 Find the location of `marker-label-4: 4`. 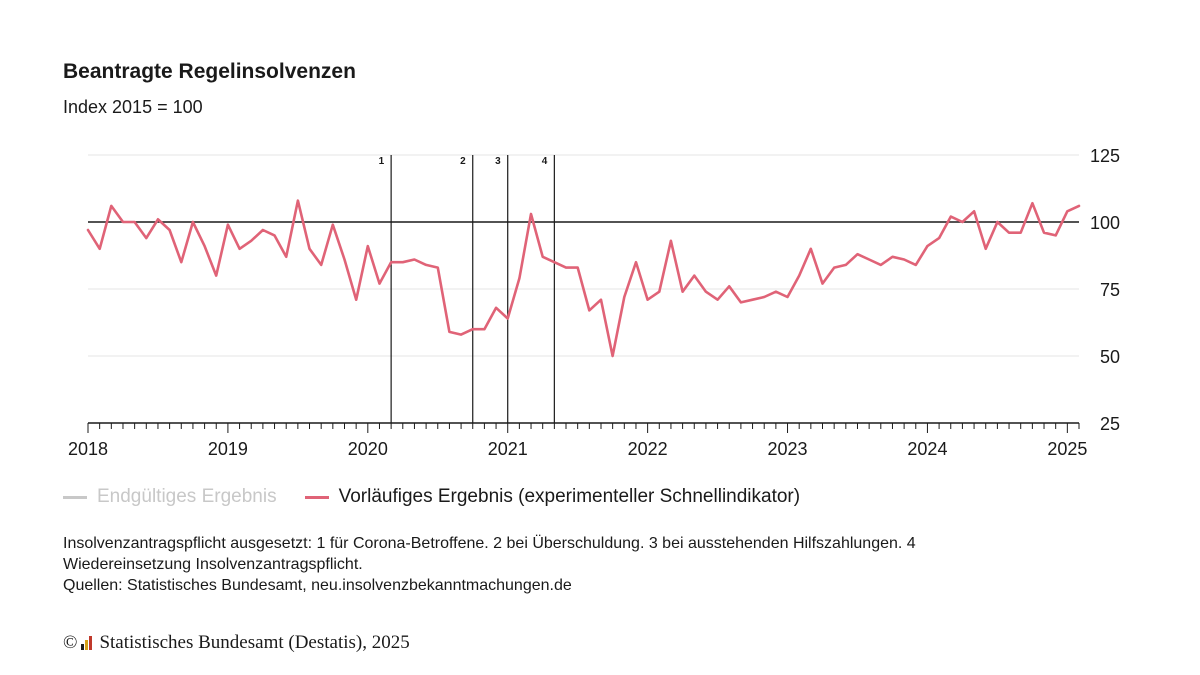

marker-label-4: 4 is located at coordinates (545, 161).